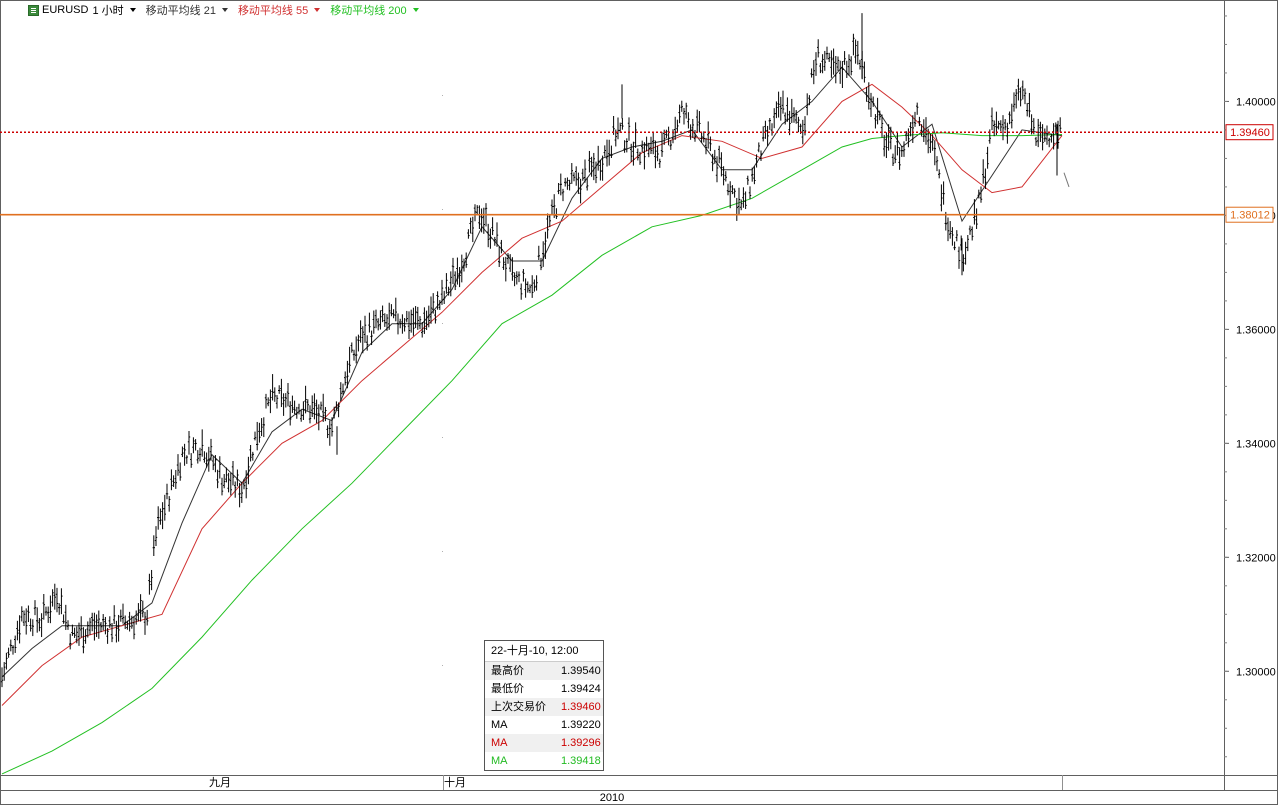  What do you see at coordinates (33, 10) in the screenshot?
I see `symbol-icon` at bounding box center [33, 10].